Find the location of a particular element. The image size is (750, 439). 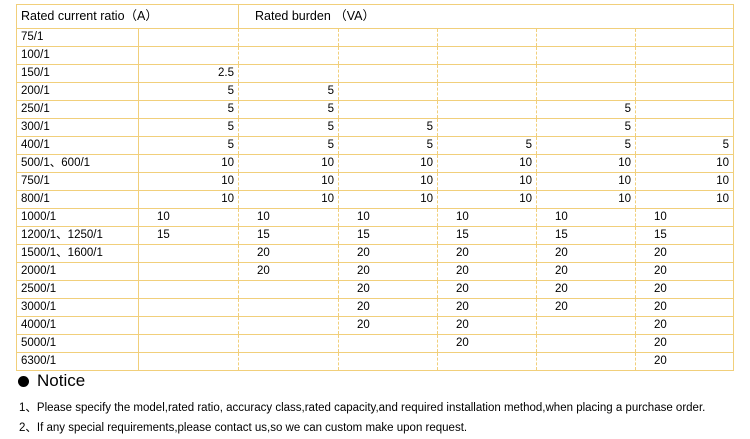

table-row: 100/1 is located at coordinates (375, 55).